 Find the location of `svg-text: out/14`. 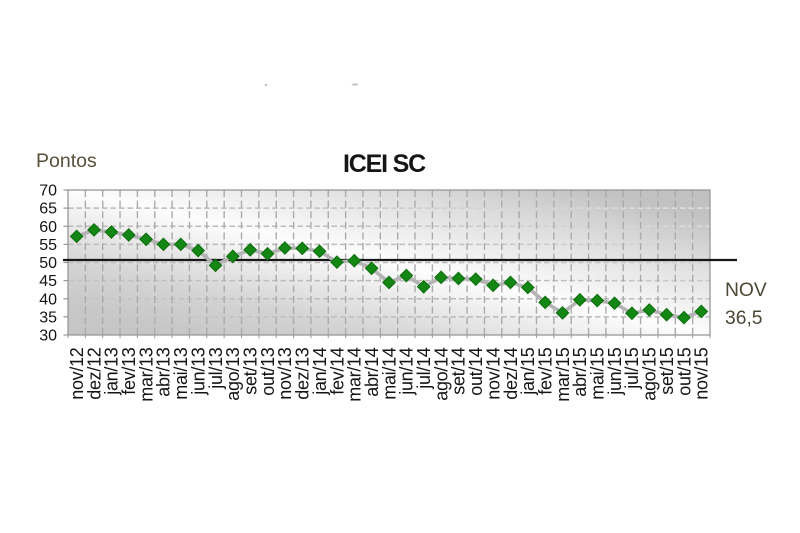

svg-text: out/14 is located at coordinates (476, 371).